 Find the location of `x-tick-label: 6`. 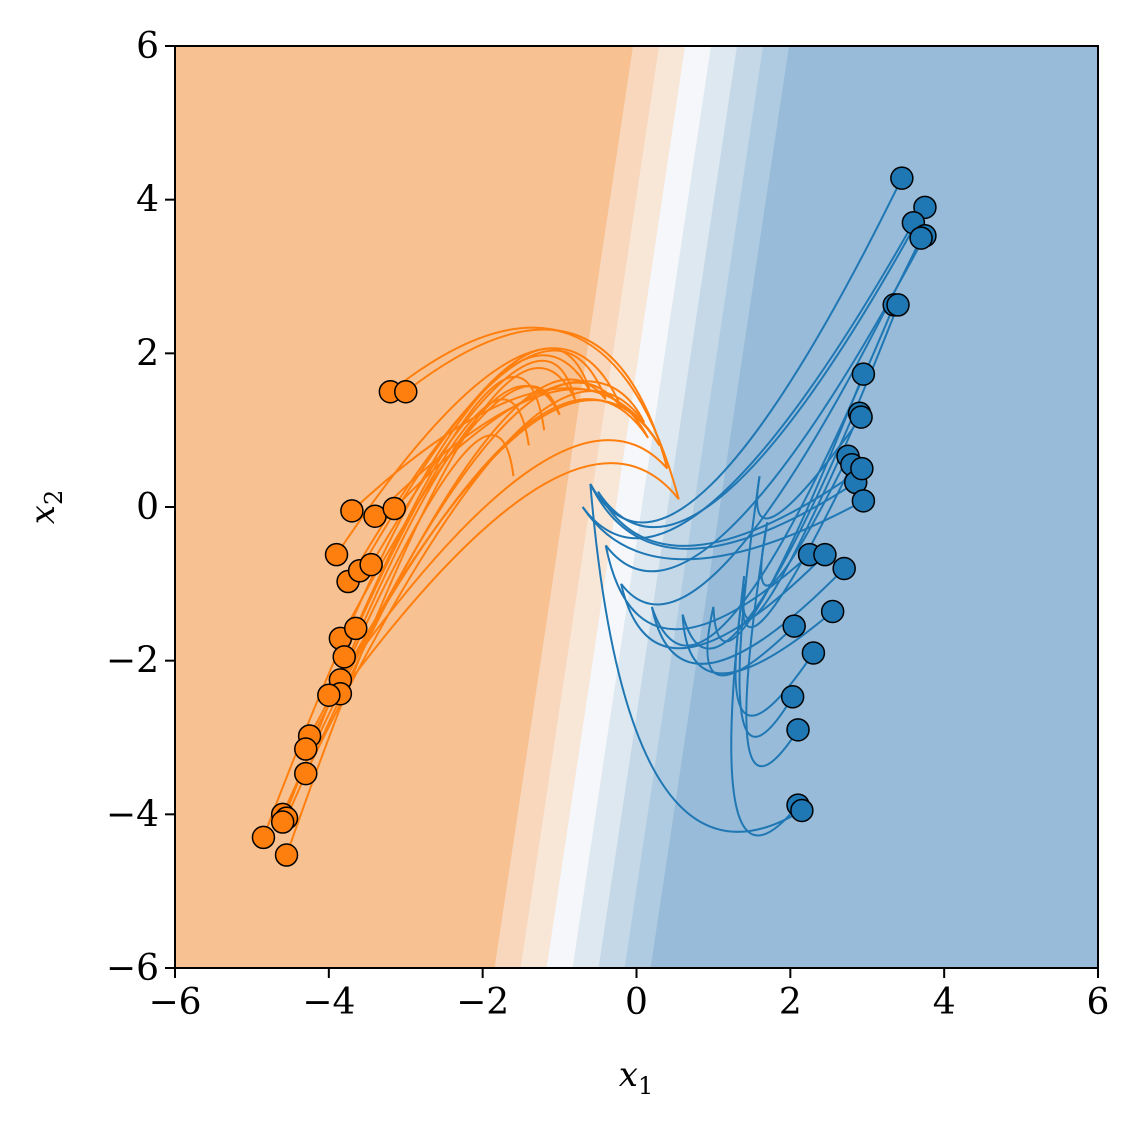

x-tick-label: 6 is located at coordinates (1098, 1002).